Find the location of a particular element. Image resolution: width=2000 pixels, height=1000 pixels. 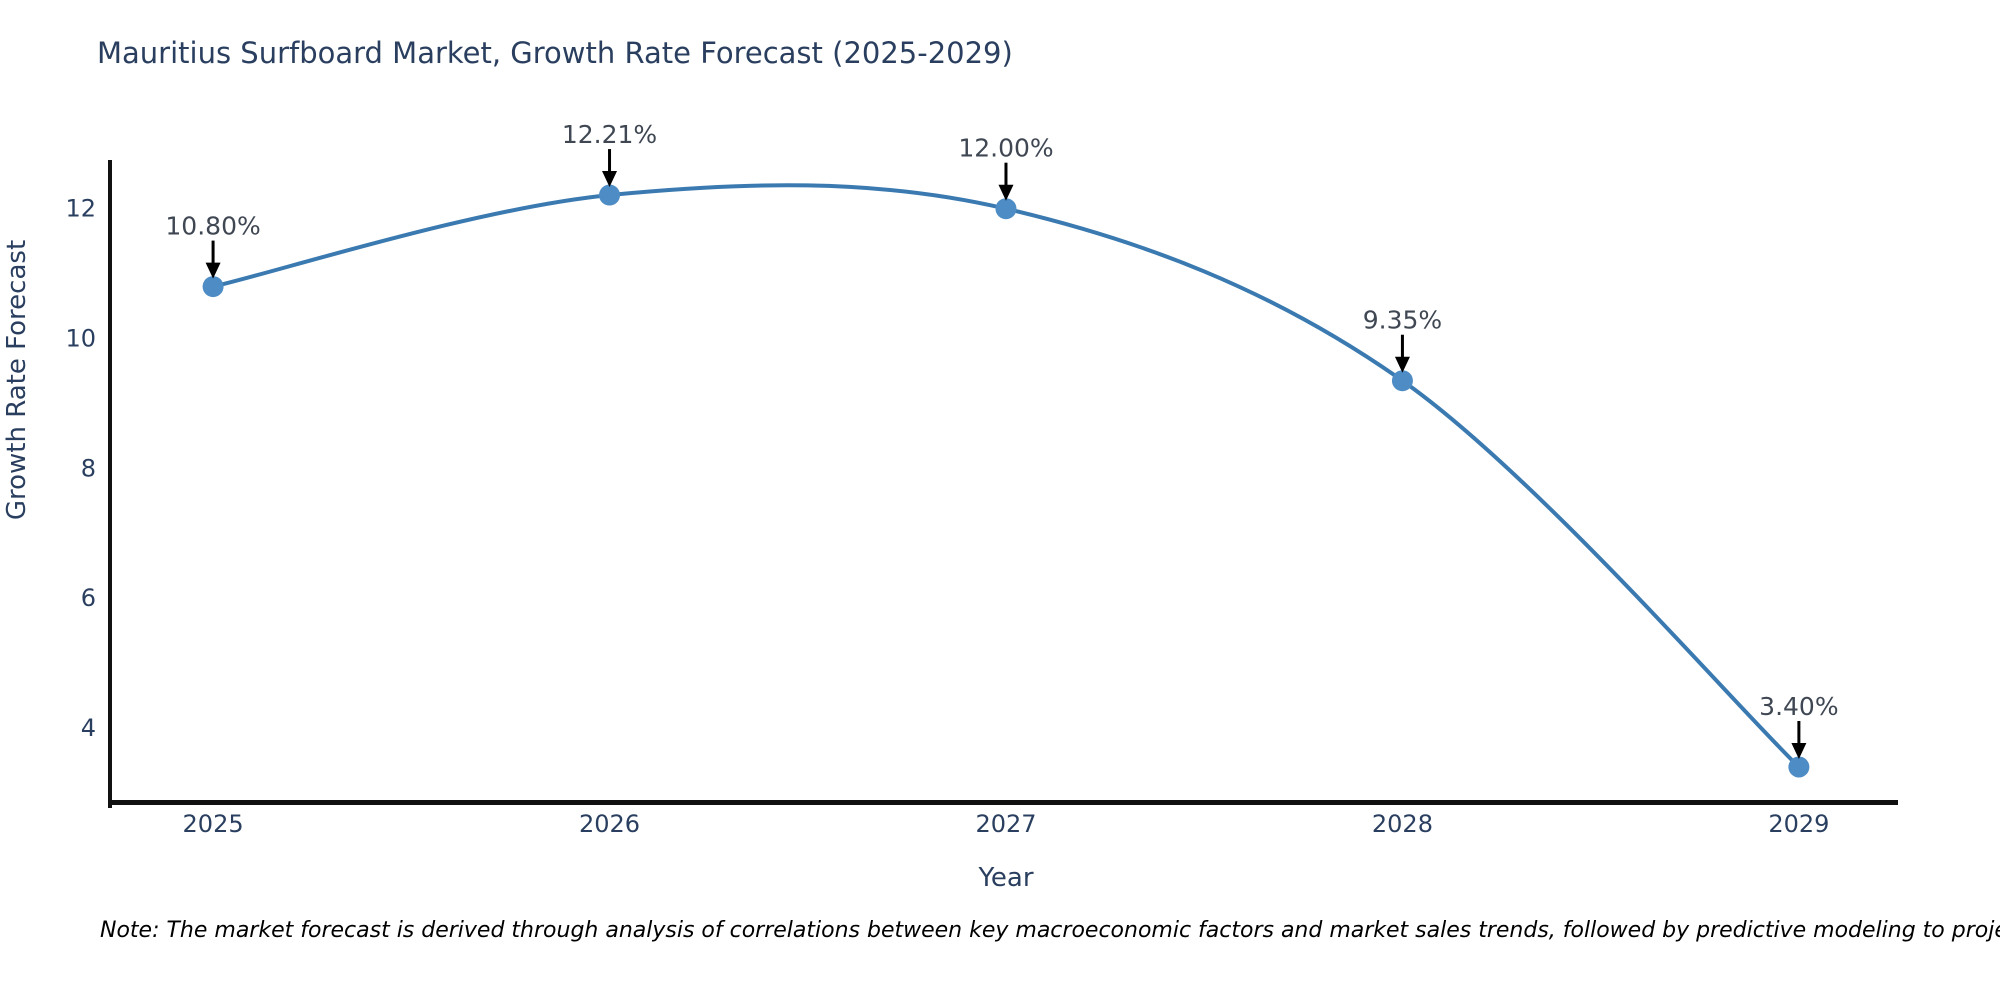

annotation-label: 12.00% is located at coordinates (1005, 148).